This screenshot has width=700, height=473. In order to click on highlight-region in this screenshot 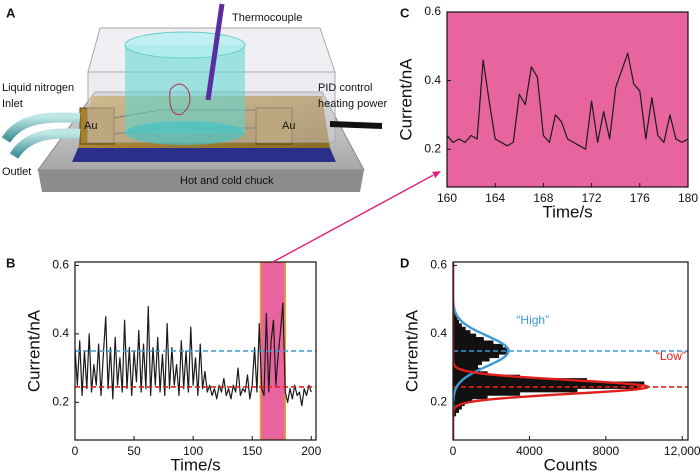, I will do `click(273, 351)`.